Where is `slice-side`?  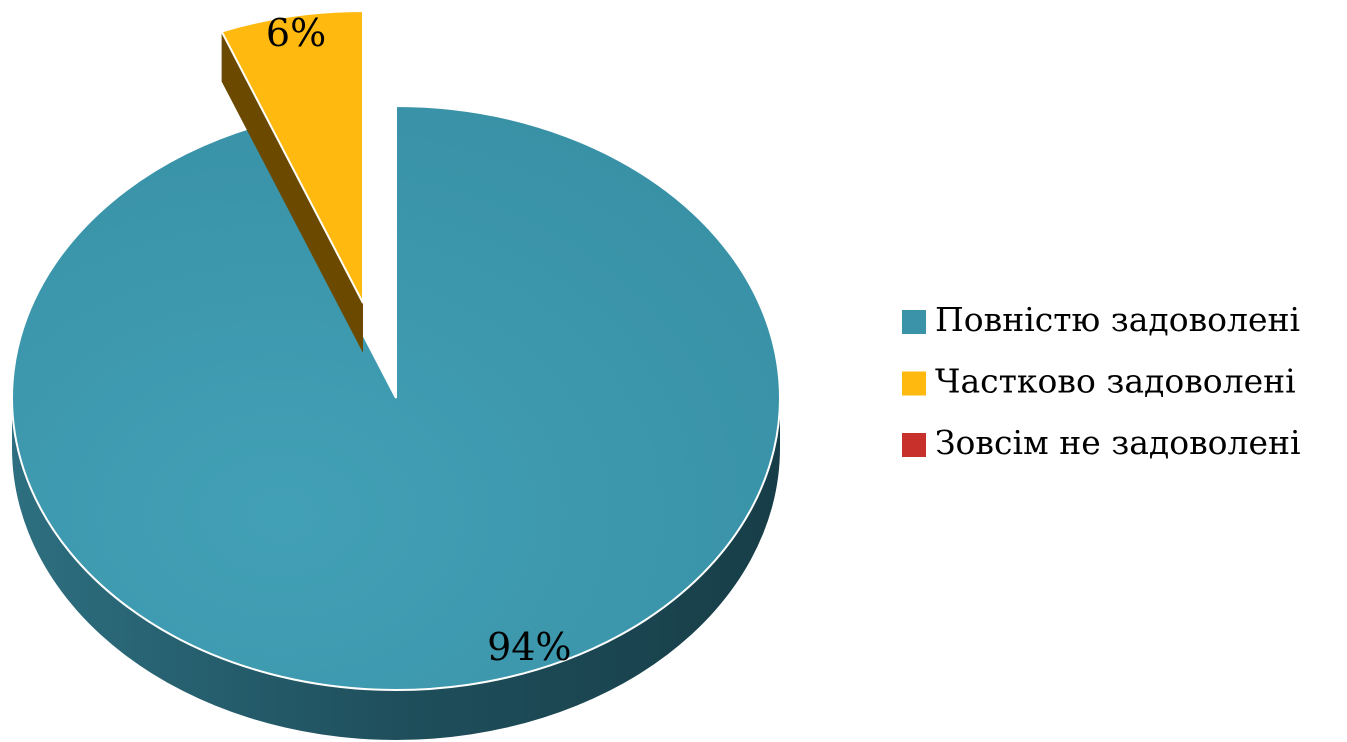
slice-side is located at coordinates (292, 192).